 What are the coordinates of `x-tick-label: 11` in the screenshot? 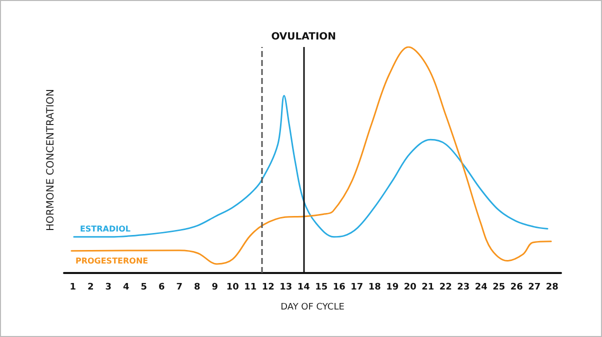 It's located at (250, 287).